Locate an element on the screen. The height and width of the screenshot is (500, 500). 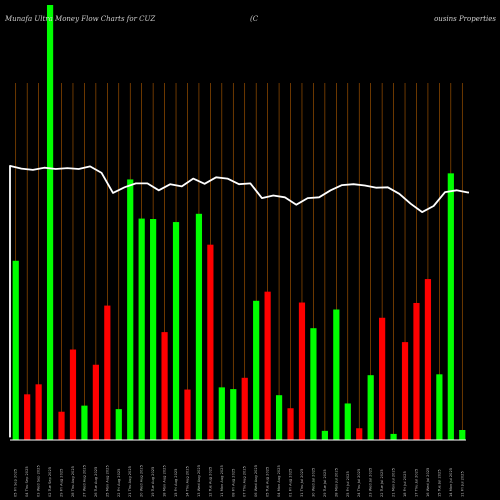
chart-title-left: Munafa Ultra Money Flow Charts for CUZ is located at coordinates (79, 19).